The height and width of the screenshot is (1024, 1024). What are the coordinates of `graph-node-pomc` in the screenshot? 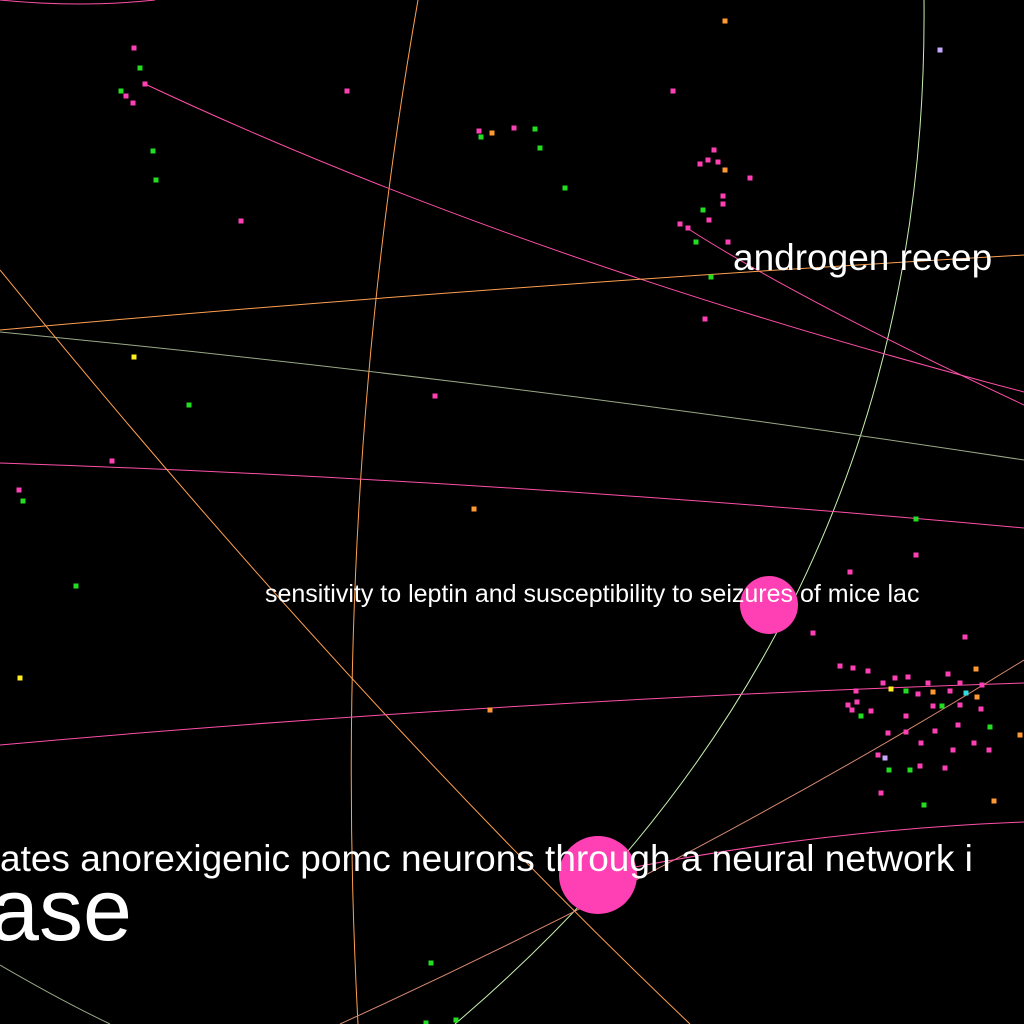 It's located at (598, 875).